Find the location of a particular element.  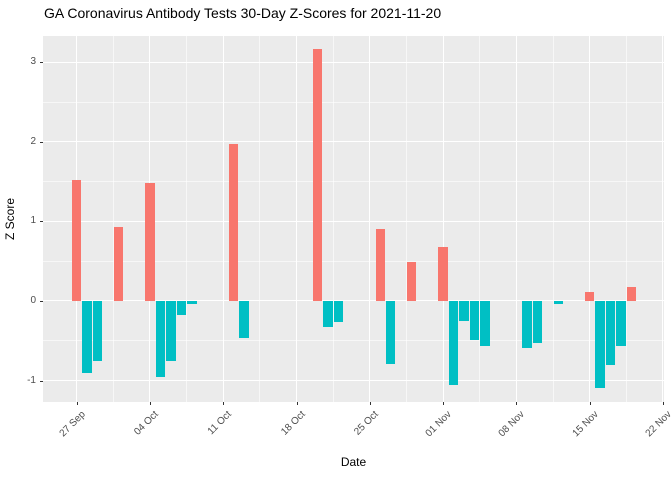

x-tick-label: 01 Nov is located at coordinates (438, 424).